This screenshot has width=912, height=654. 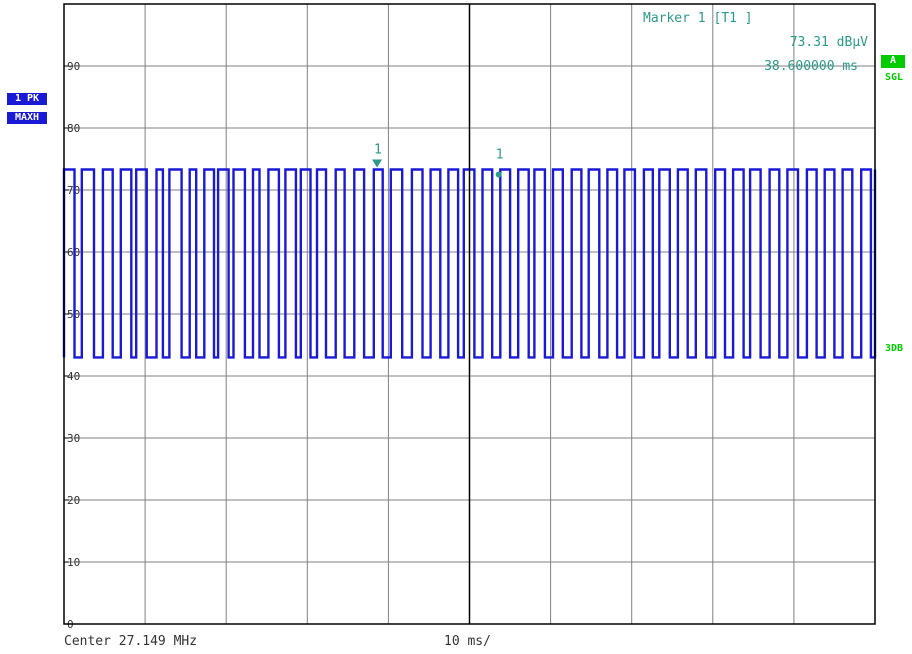 What do you see at coordinates (73, 66) in the screenshot?
I see `y-tick-label: 90` at bounding box center [73, 66].